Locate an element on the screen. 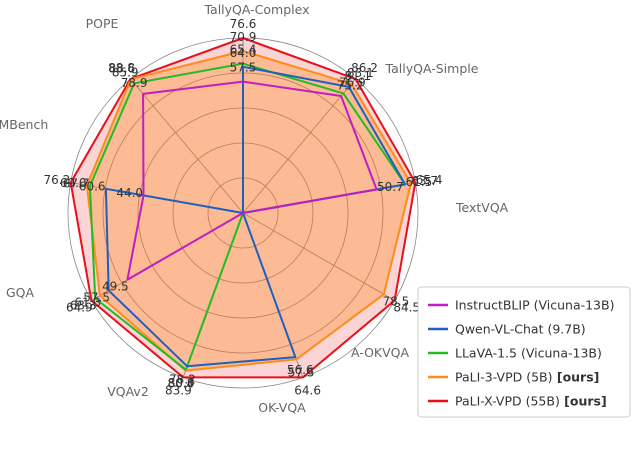  axis-label-1: TallyQA-Complex is located at coordinates (256, 9).